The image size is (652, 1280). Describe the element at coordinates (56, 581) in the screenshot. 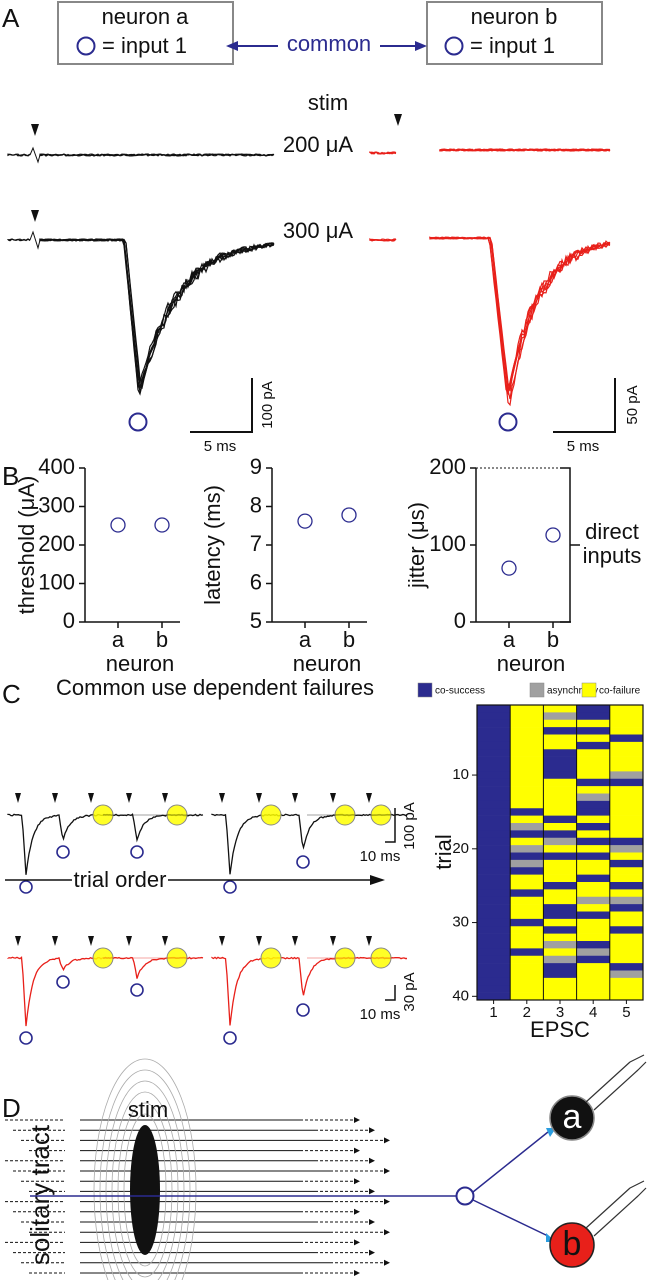

I see `y-tick-label: 100` at that location.